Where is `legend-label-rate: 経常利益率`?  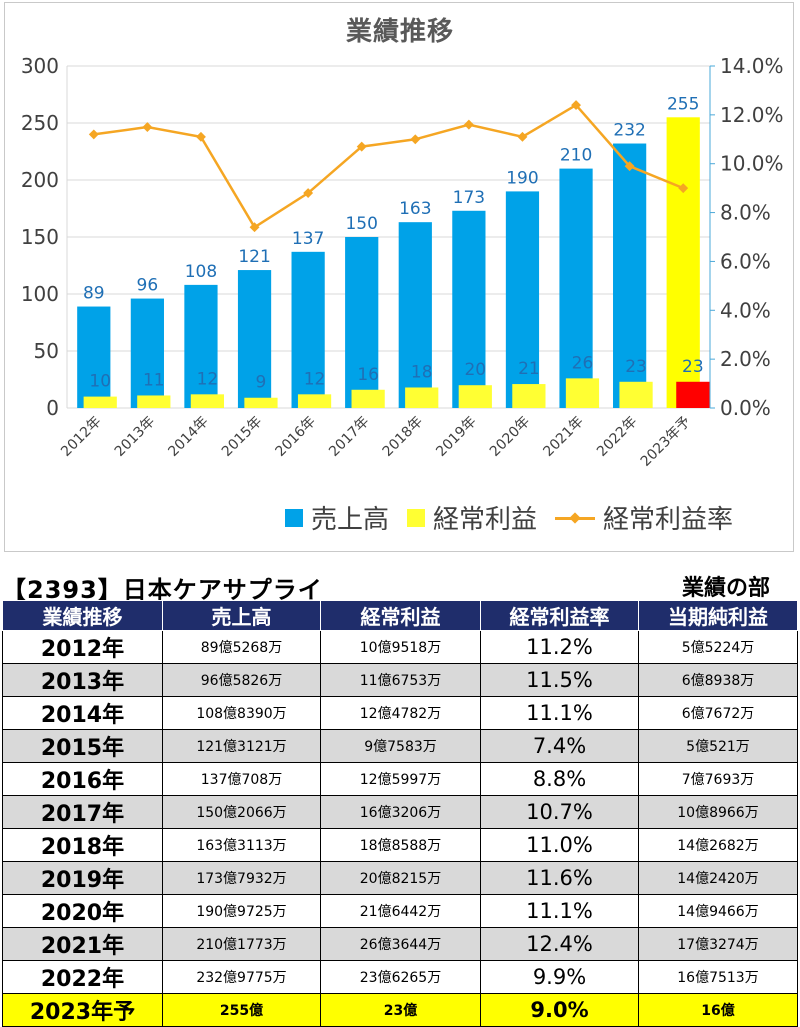
legend-label-rate: 経常利益率 is located at coordinates (668, 520).